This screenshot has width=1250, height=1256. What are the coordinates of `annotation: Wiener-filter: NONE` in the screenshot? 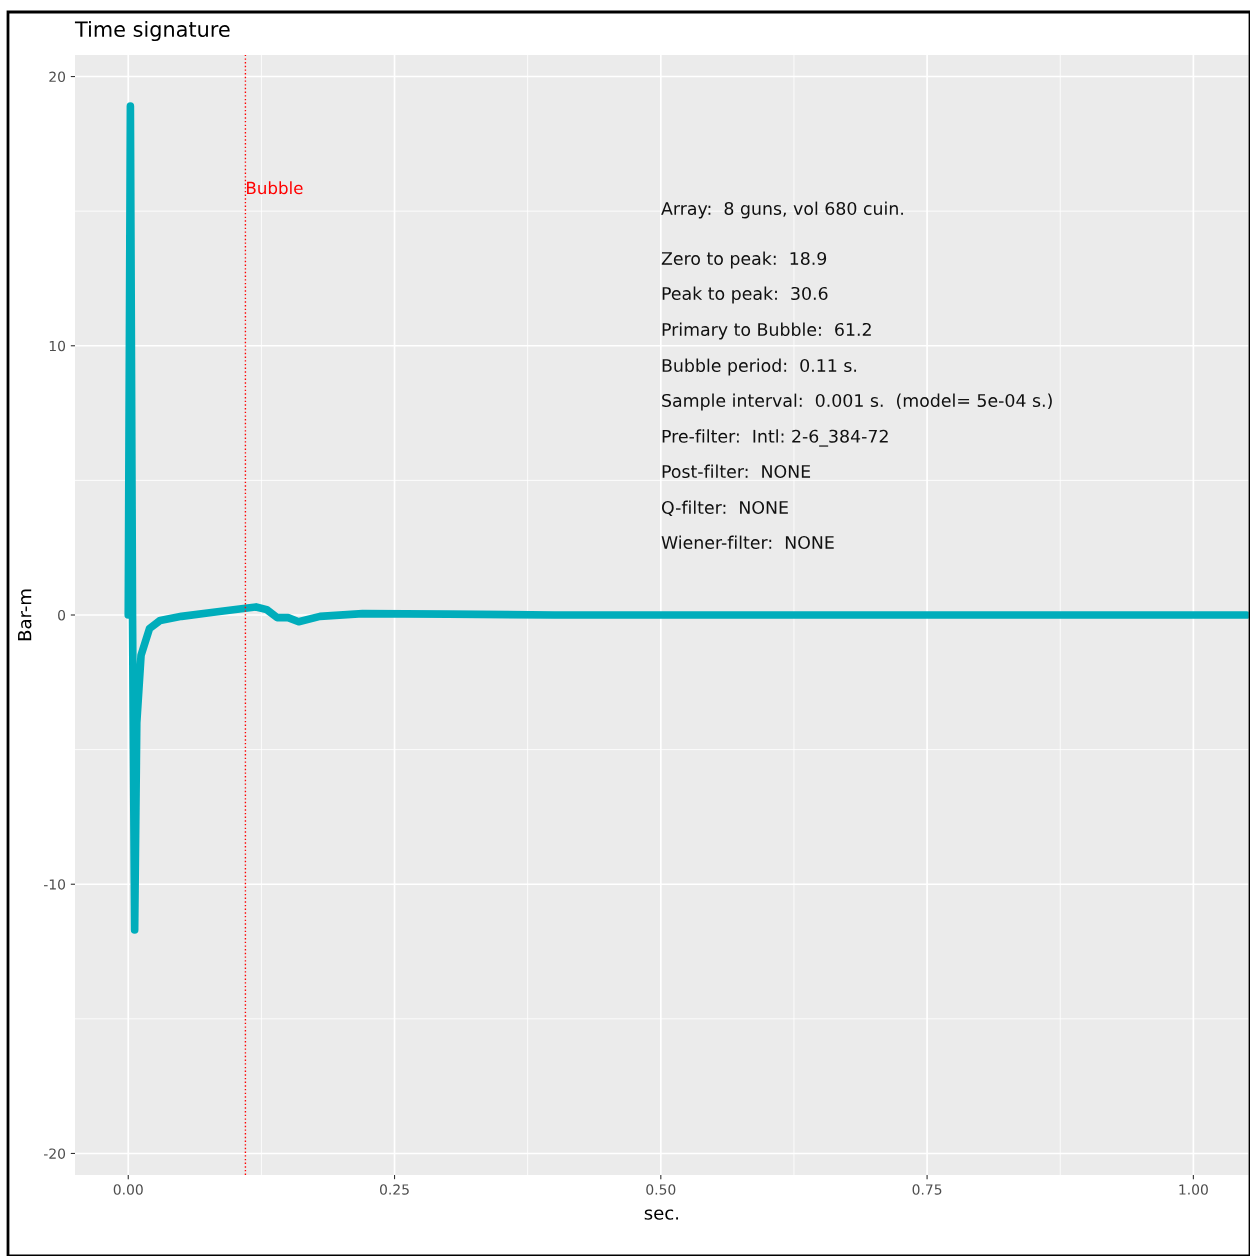 It's located at (747, 542).